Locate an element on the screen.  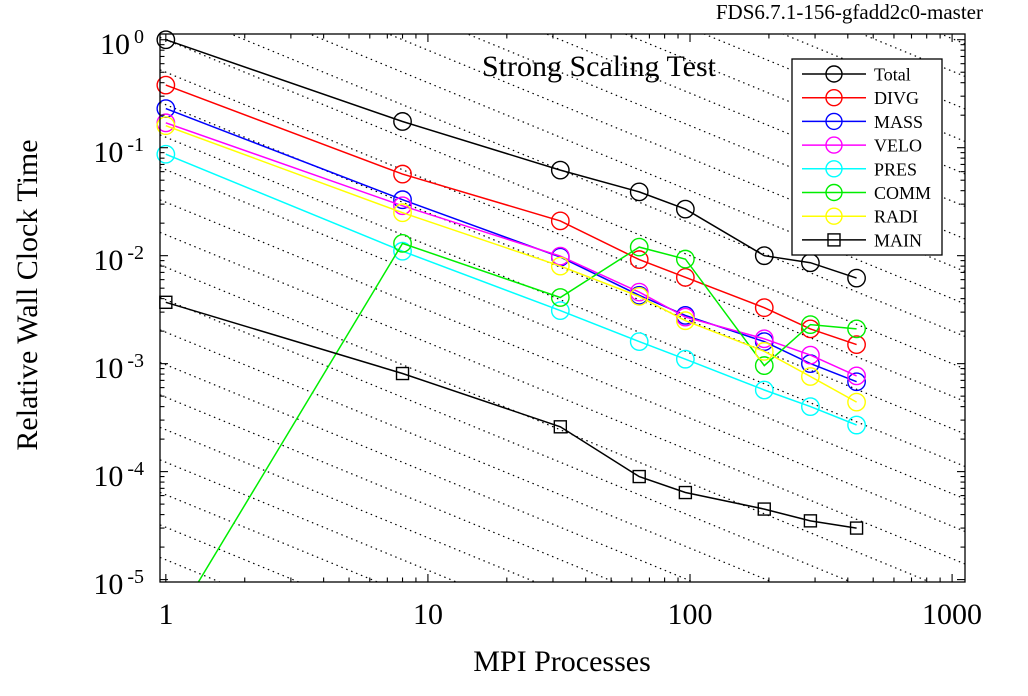
legend-item-mass: MASS is located at coordinates (862, 122).